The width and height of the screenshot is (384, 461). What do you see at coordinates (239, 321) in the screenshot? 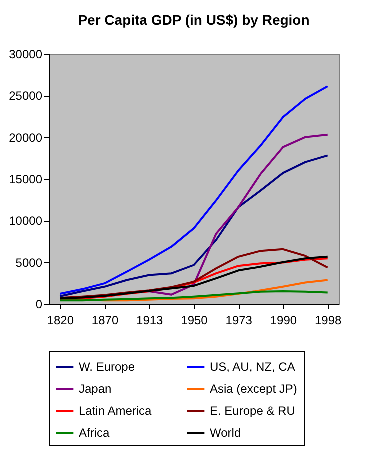
I see `x-tick-label: 1973` at bounding box center [239, 321].